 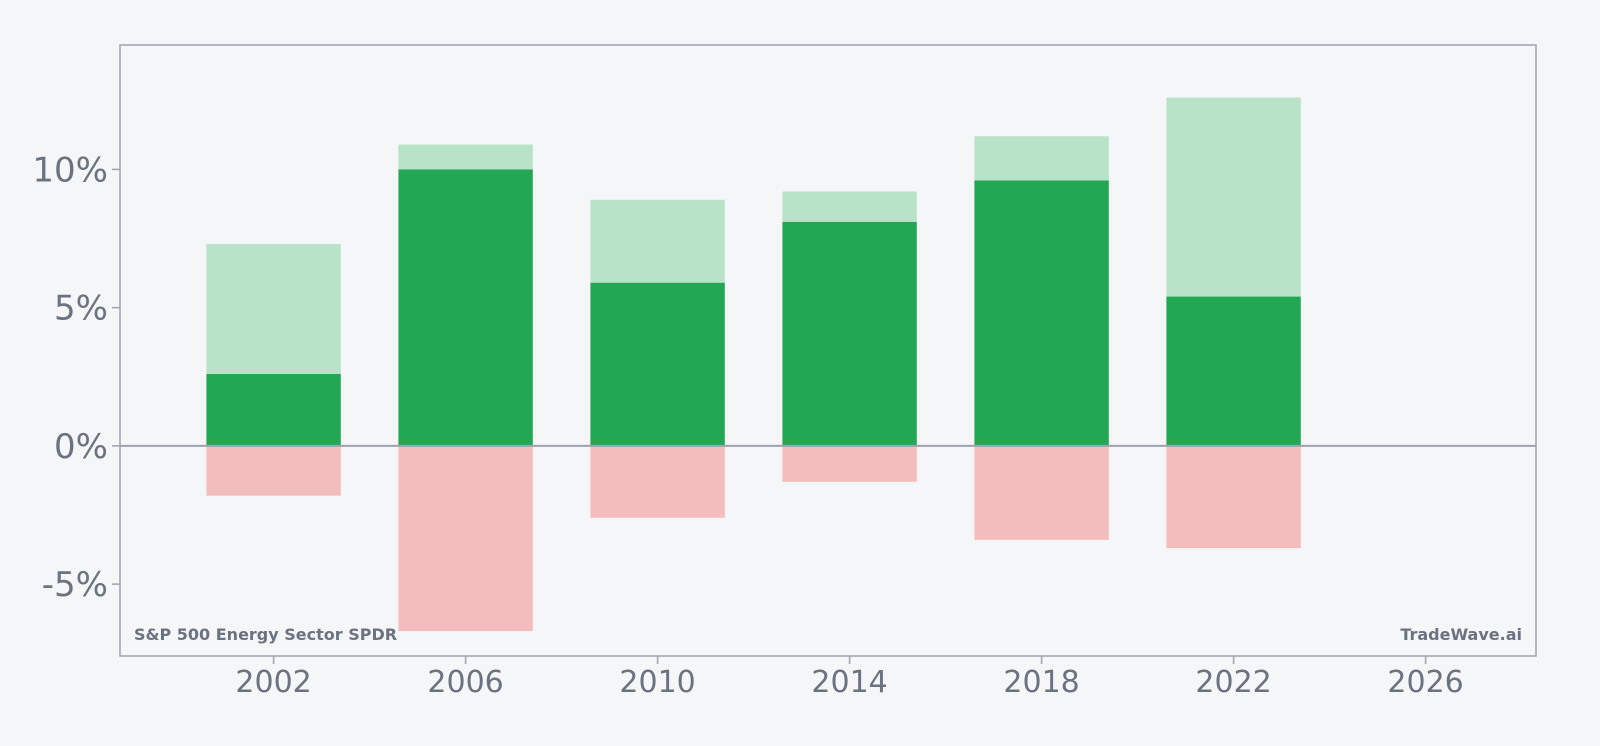 I want to click on bar-upper-2002, so click(x=273, y=309).